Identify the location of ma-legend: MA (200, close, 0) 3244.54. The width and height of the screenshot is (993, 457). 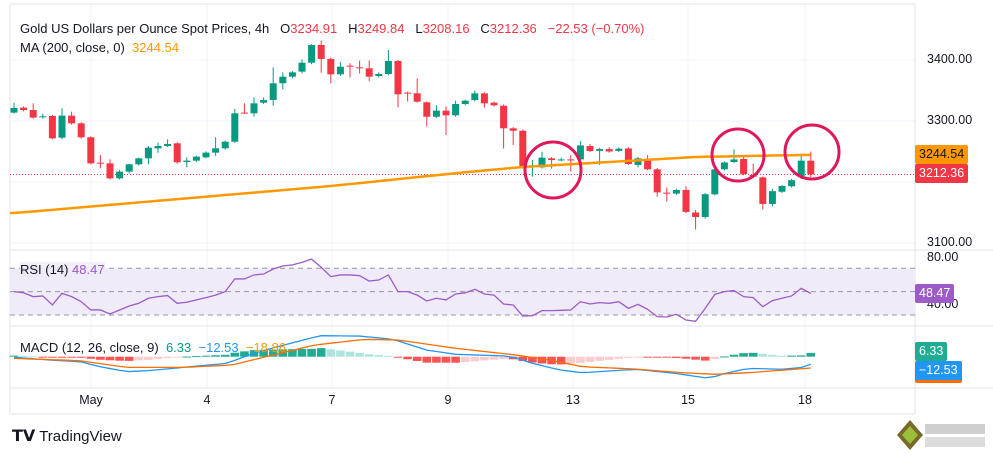
(99, 47).